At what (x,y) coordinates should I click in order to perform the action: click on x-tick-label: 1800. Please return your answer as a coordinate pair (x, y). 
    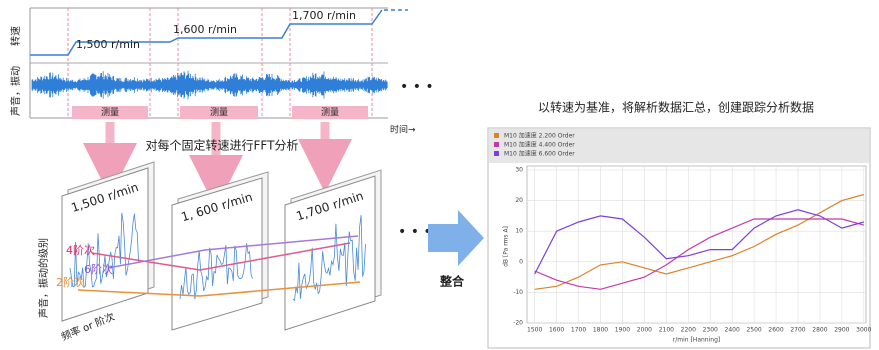
    Looking at the image, I should click on (600, 330).